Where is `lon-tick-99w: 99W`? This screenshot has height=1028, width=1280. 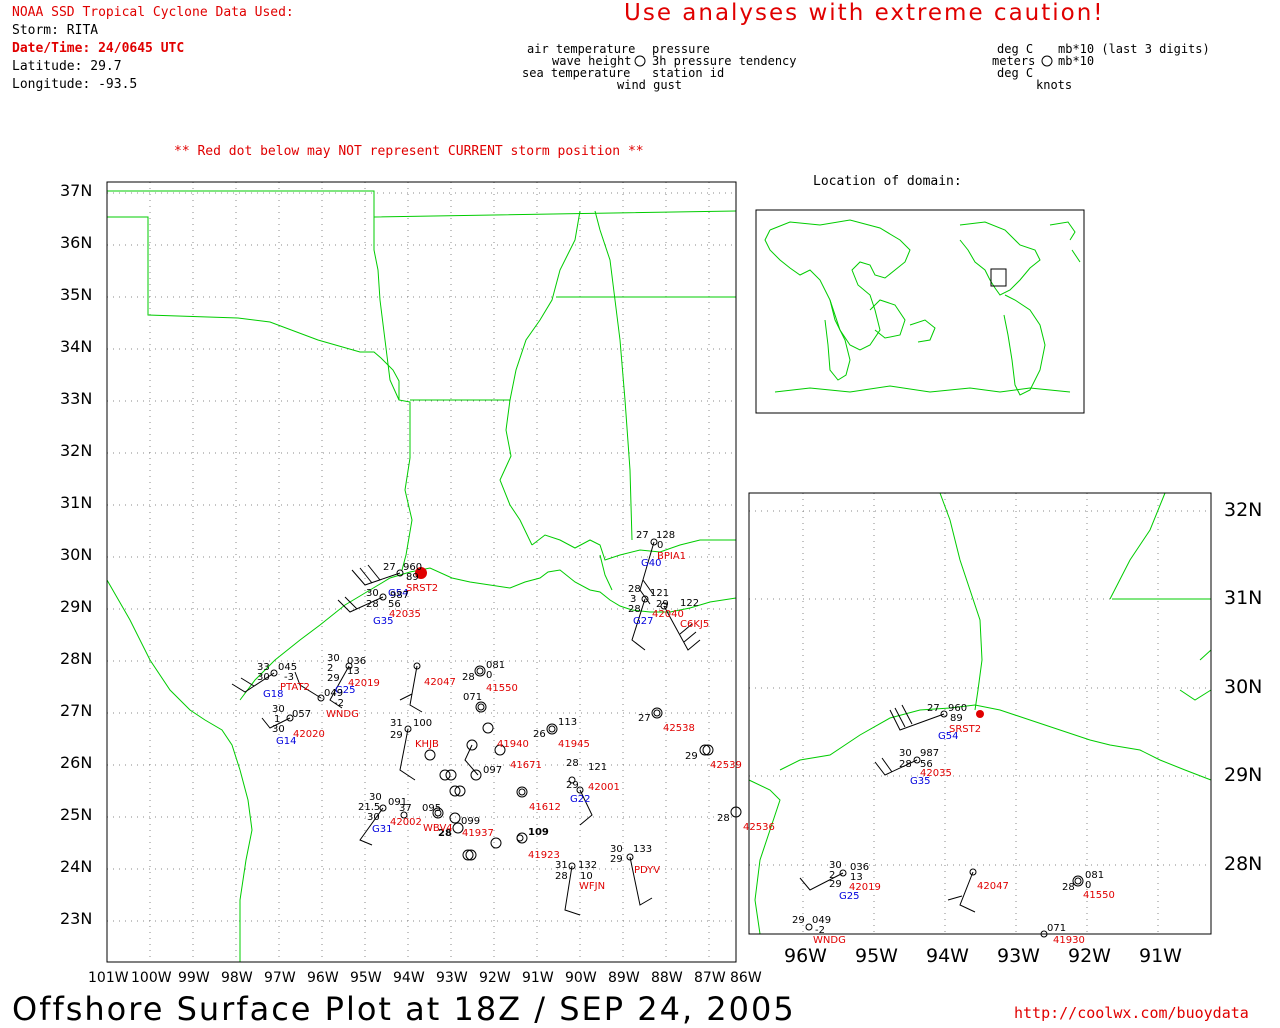
lon-tick-99w: 99W is located at coordinates (194, 978).